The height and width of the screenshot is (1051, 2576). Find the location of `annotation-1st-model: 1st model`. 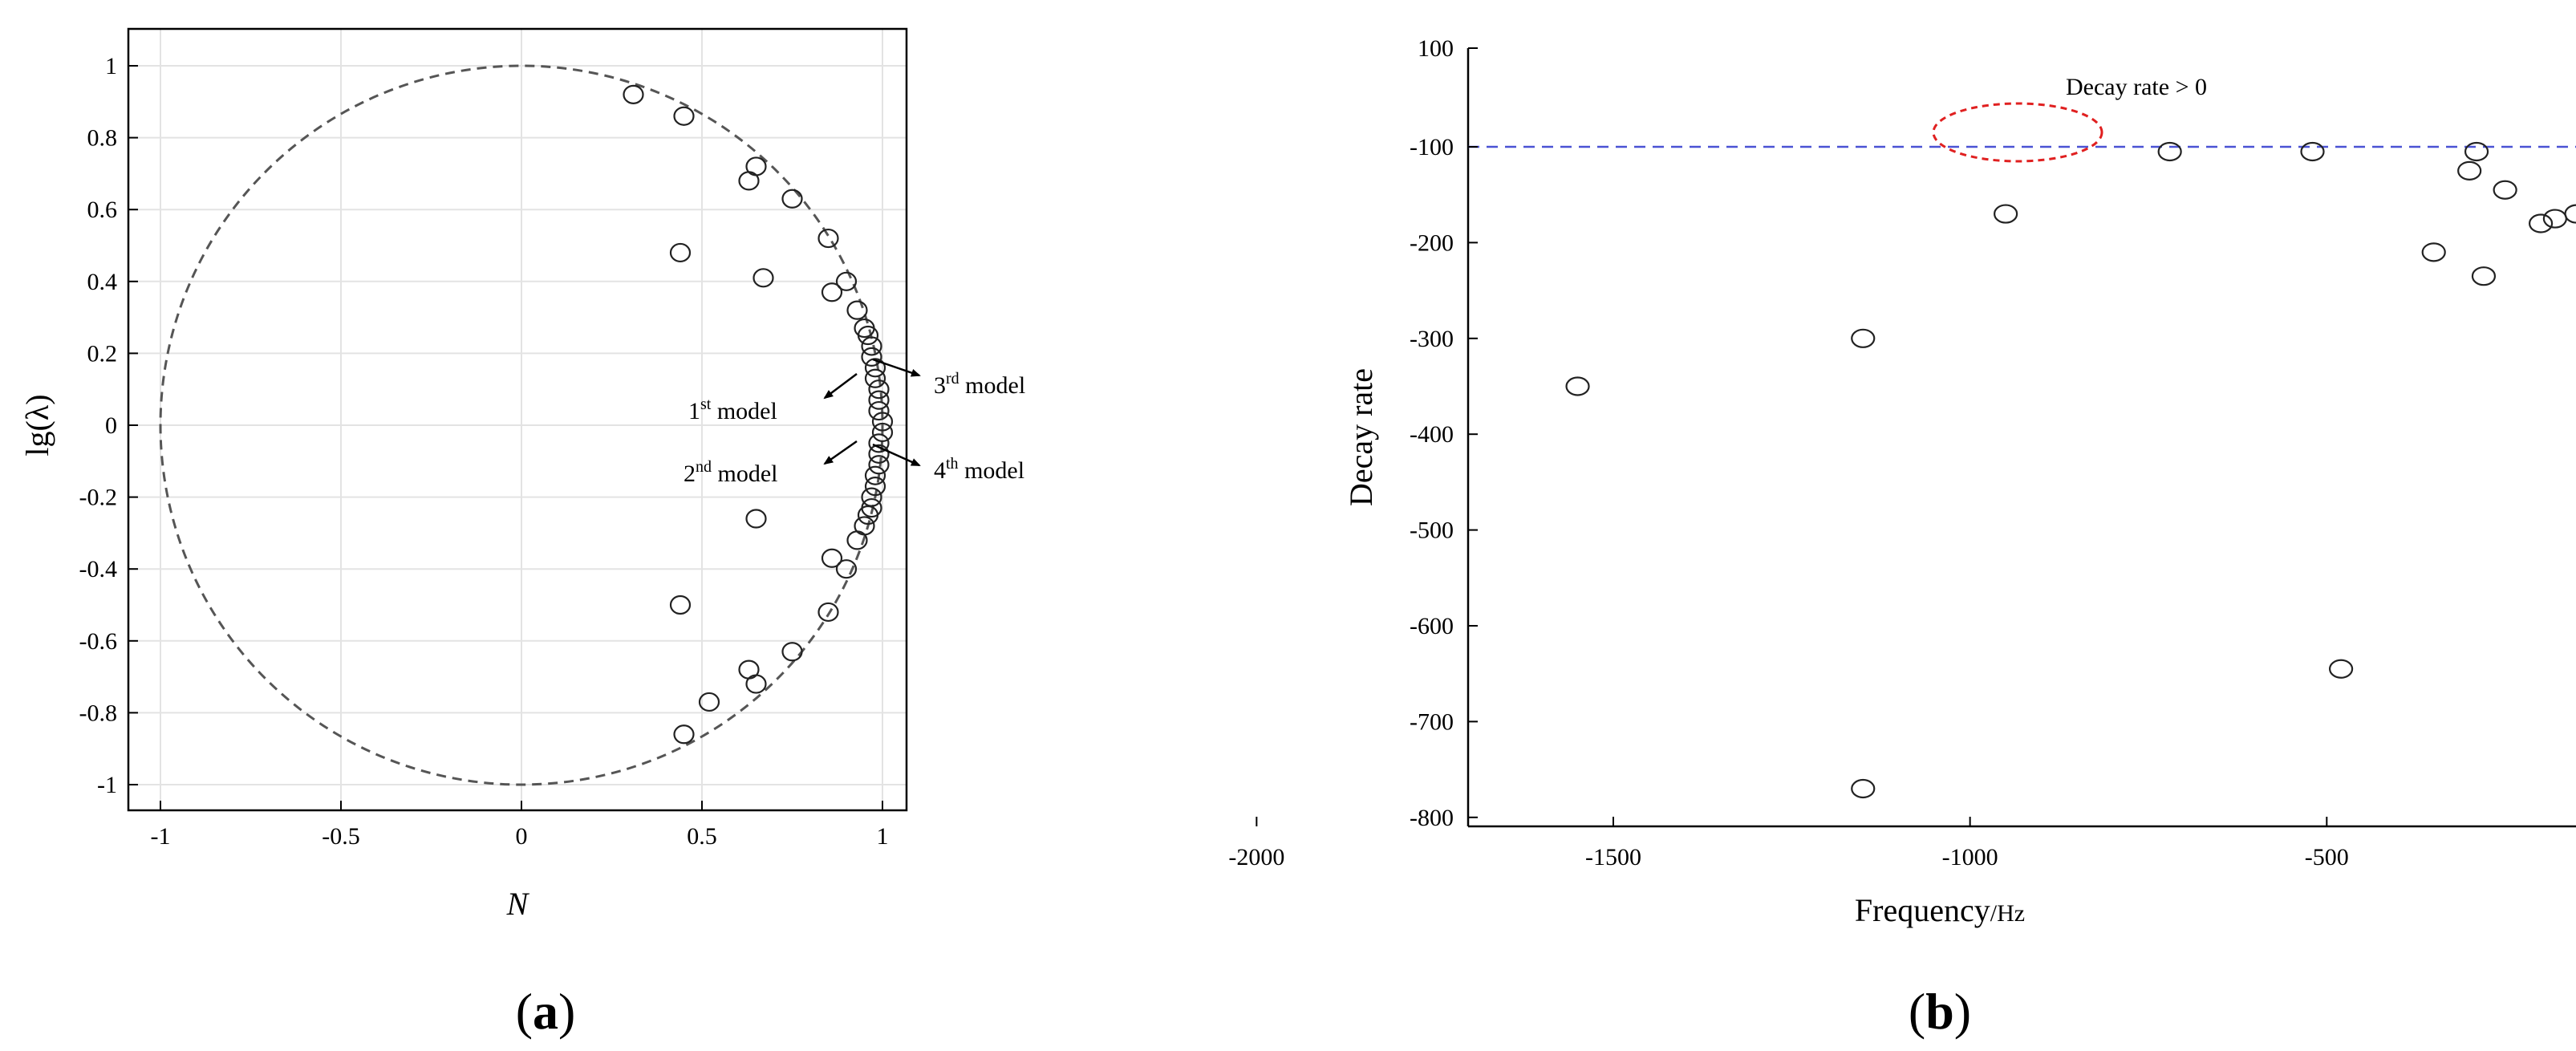

annotation-1st-model: 1st model is located at coordinates (732, 410).